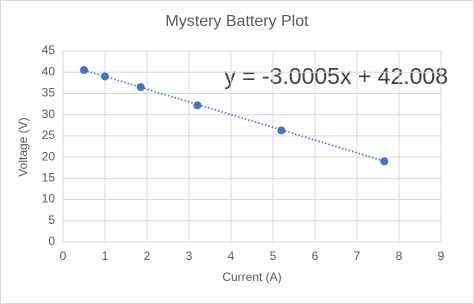 The width and height of the screenshot is (474, 304). I want to click on y-tick-label: 20, so click(49, 156).